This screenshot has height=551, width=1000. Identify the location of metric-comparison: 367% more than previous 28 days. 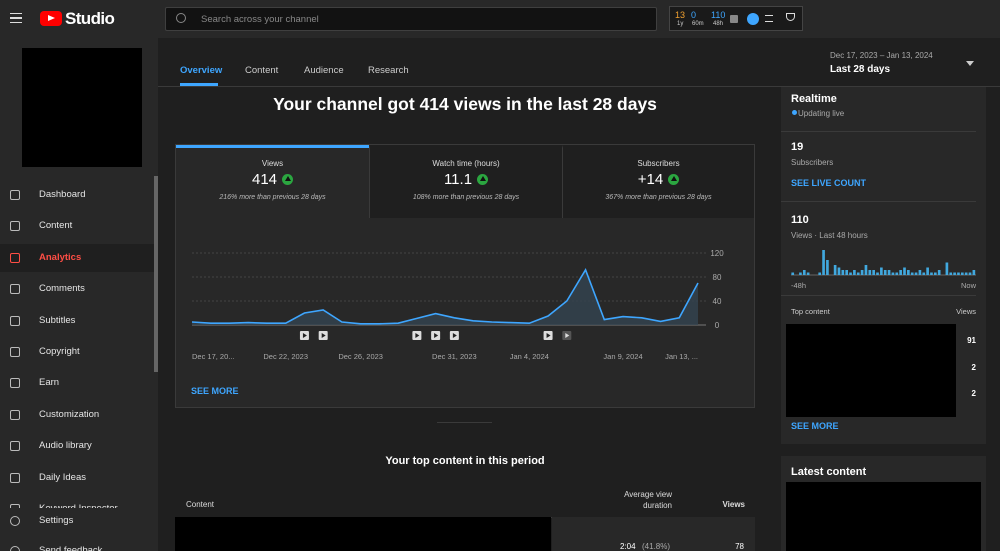
(658, 197).